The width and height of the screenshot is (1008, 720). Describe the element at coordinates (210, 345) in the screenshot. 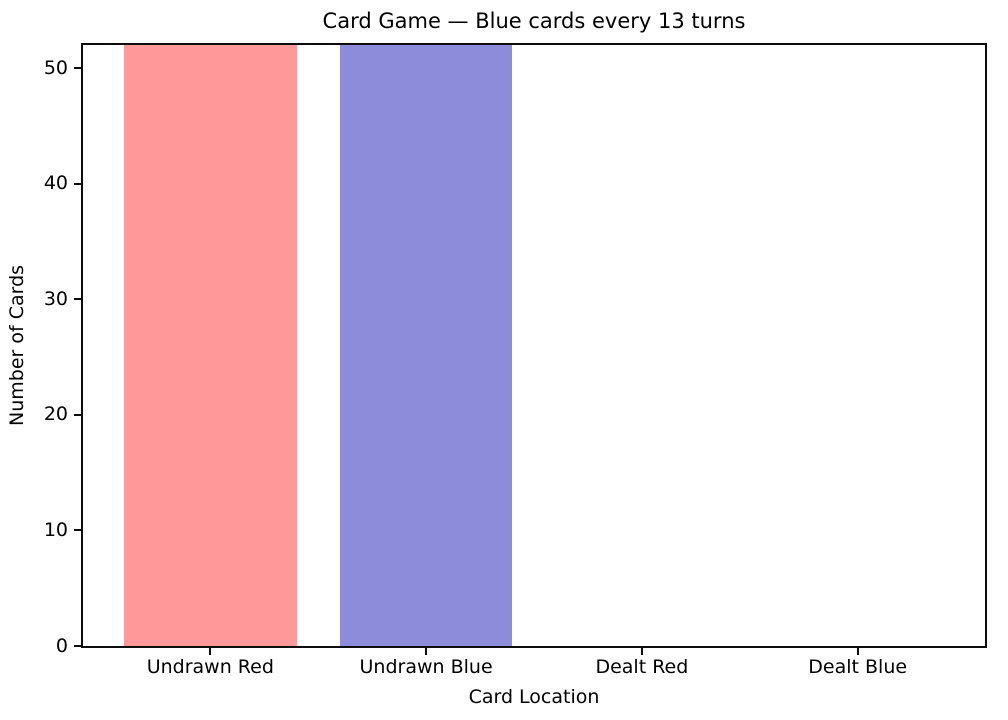

I see `bar-undrawn-red` at that location.